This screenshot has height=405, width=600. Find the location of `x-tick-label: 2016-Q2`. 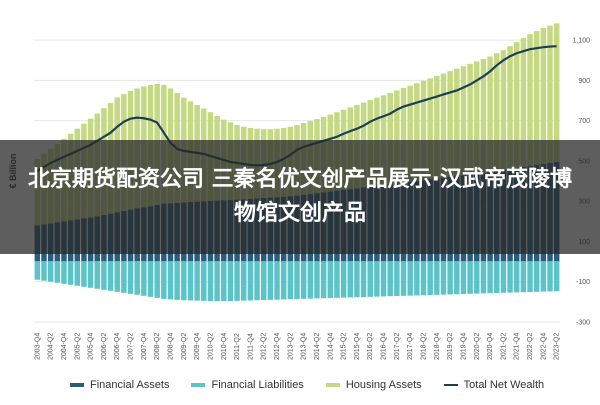

x-tick-label: 2016-Q2 is located at coordinates (370, 346).